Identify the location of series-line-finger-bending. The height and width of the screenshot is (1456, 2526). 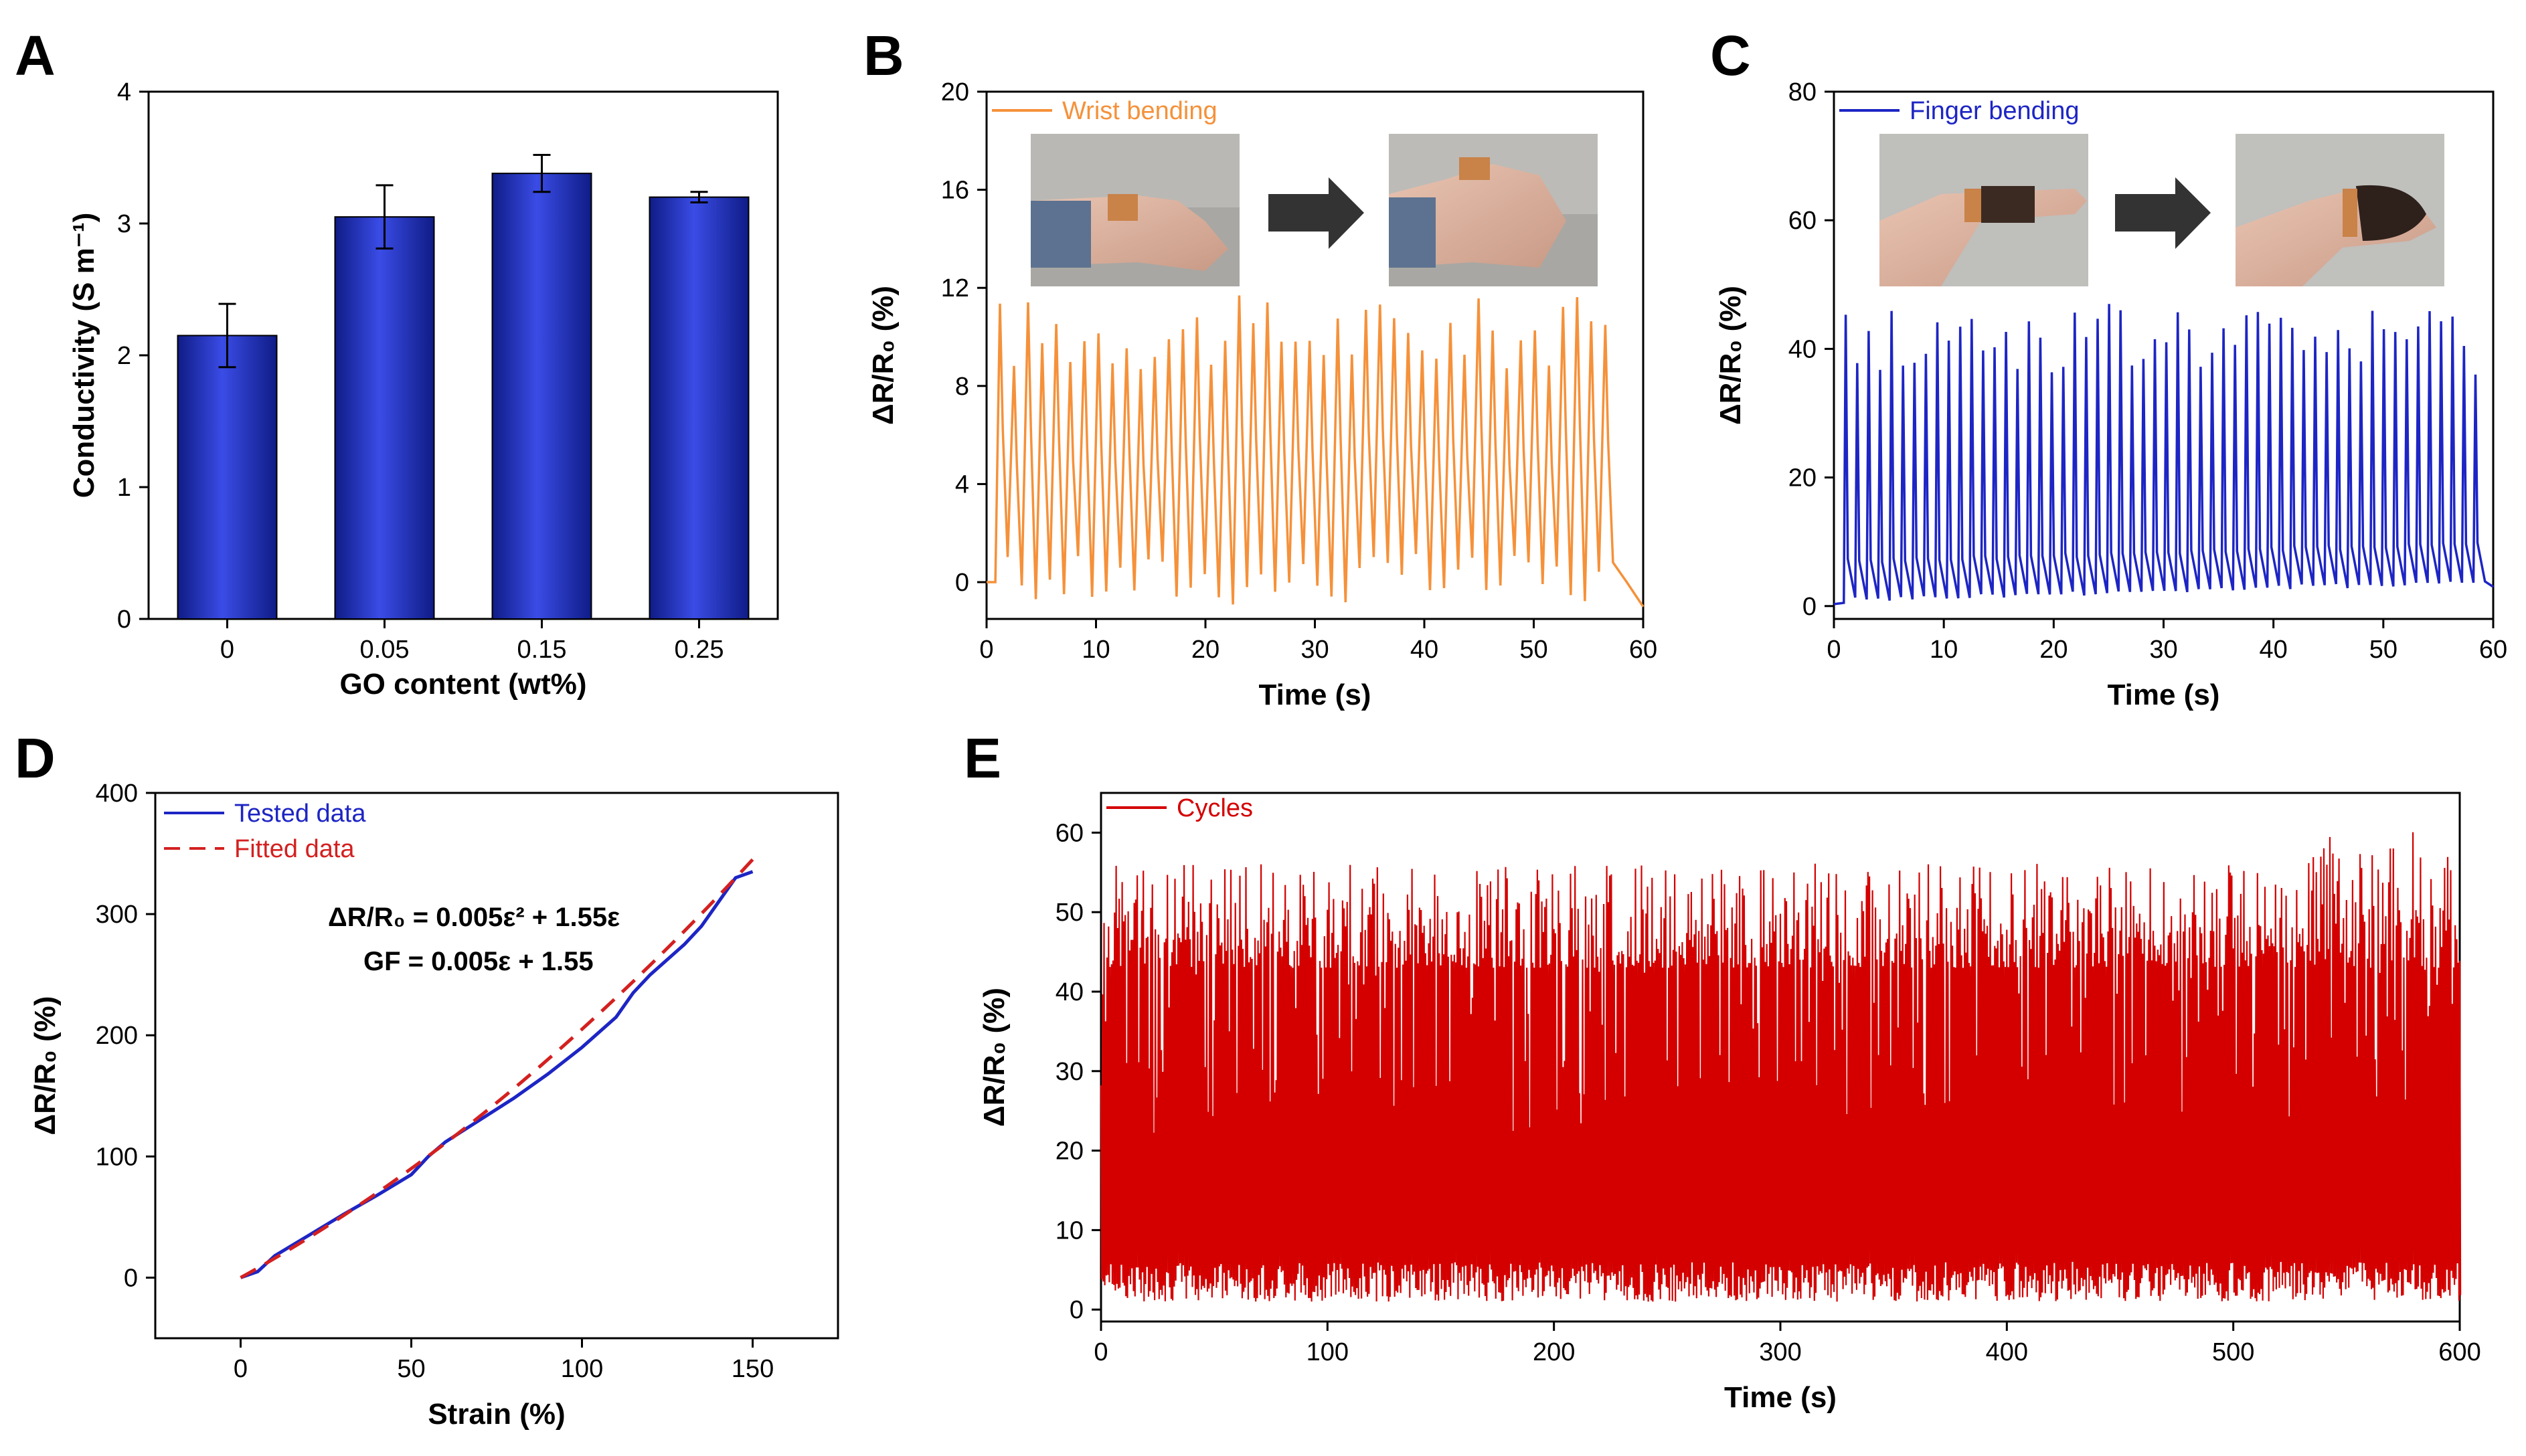
(2163, 455).